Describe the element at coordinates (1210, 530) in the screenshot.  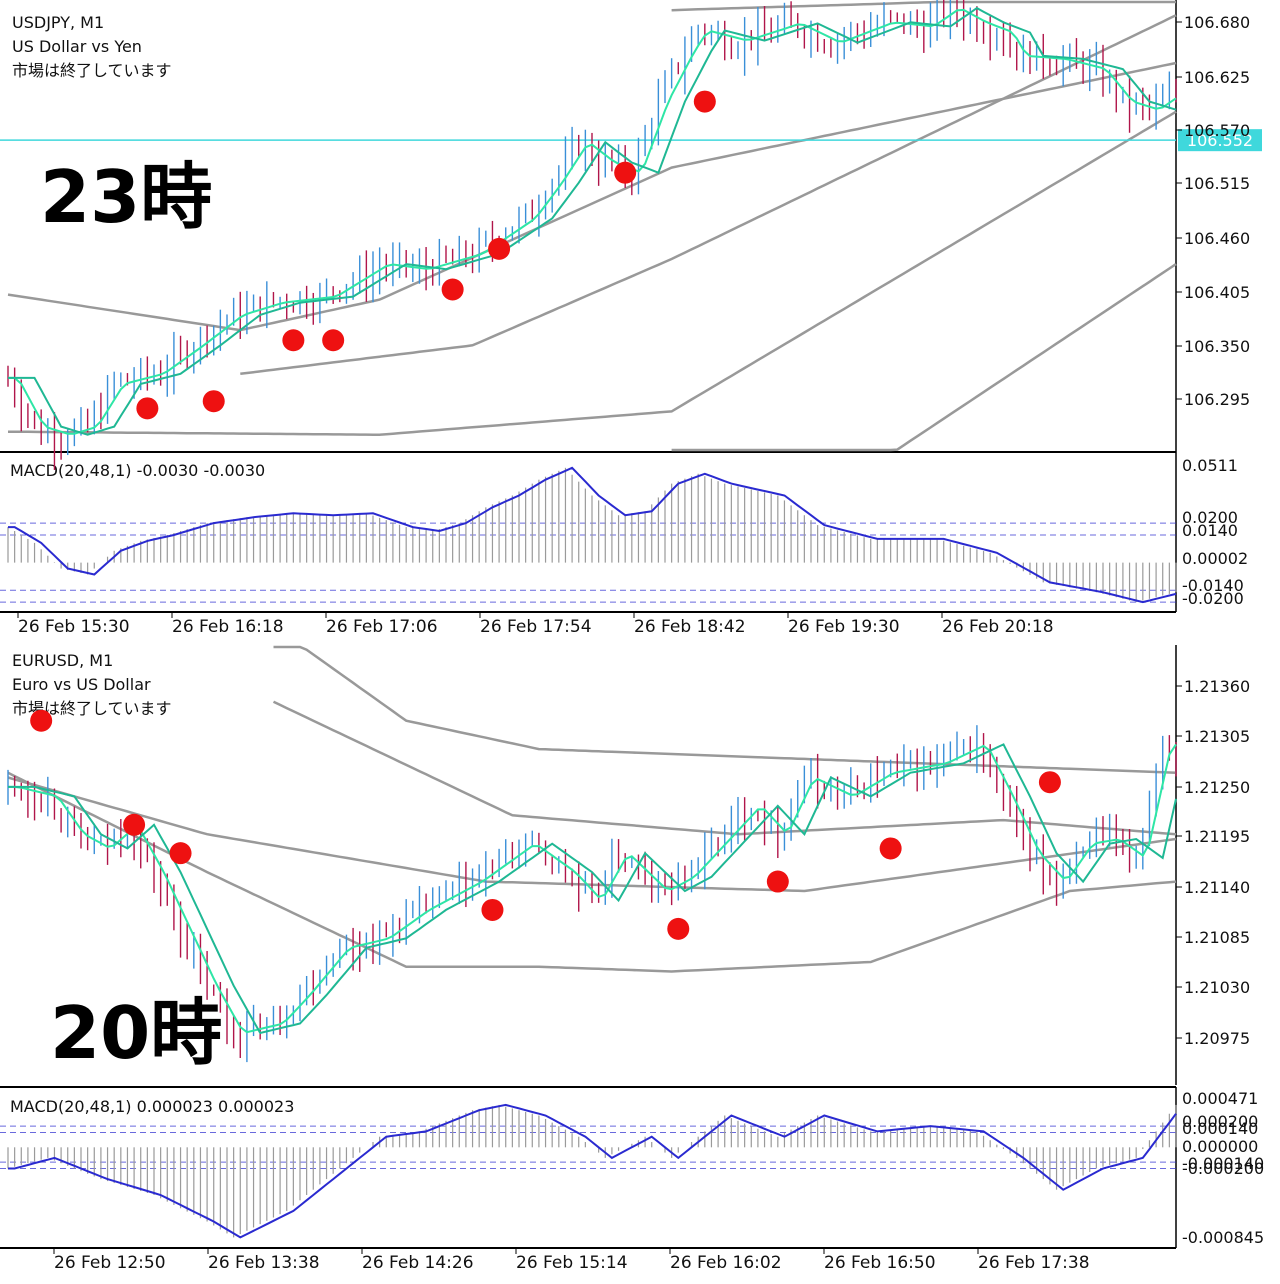
I see `usdjpy-macd-tick-label: 0.0140` at that location.